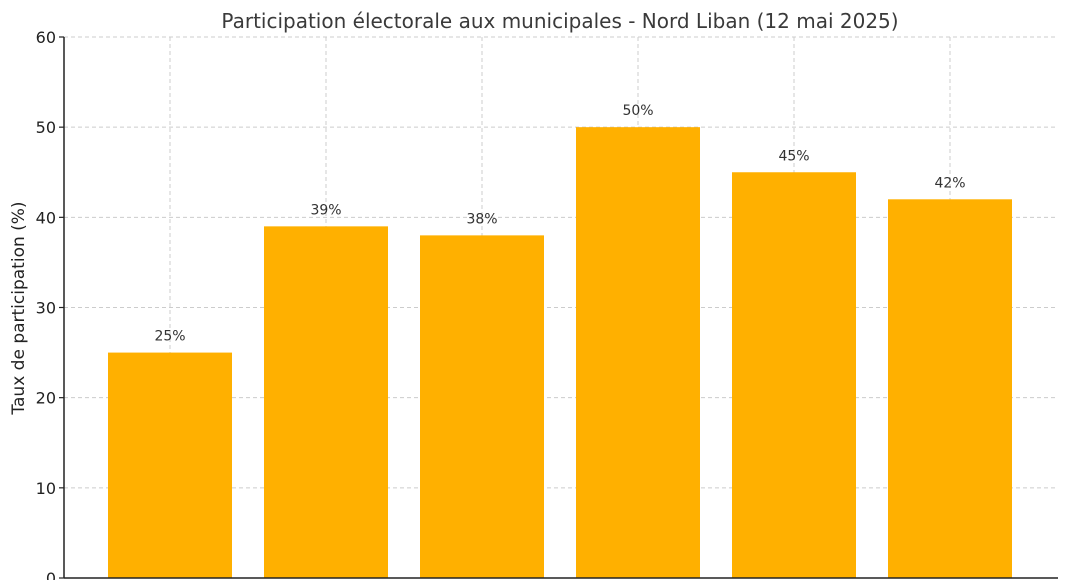 This screenshot has height=580, width=1068. I want to click on bar-value-label: 38%, so click(481, 219).